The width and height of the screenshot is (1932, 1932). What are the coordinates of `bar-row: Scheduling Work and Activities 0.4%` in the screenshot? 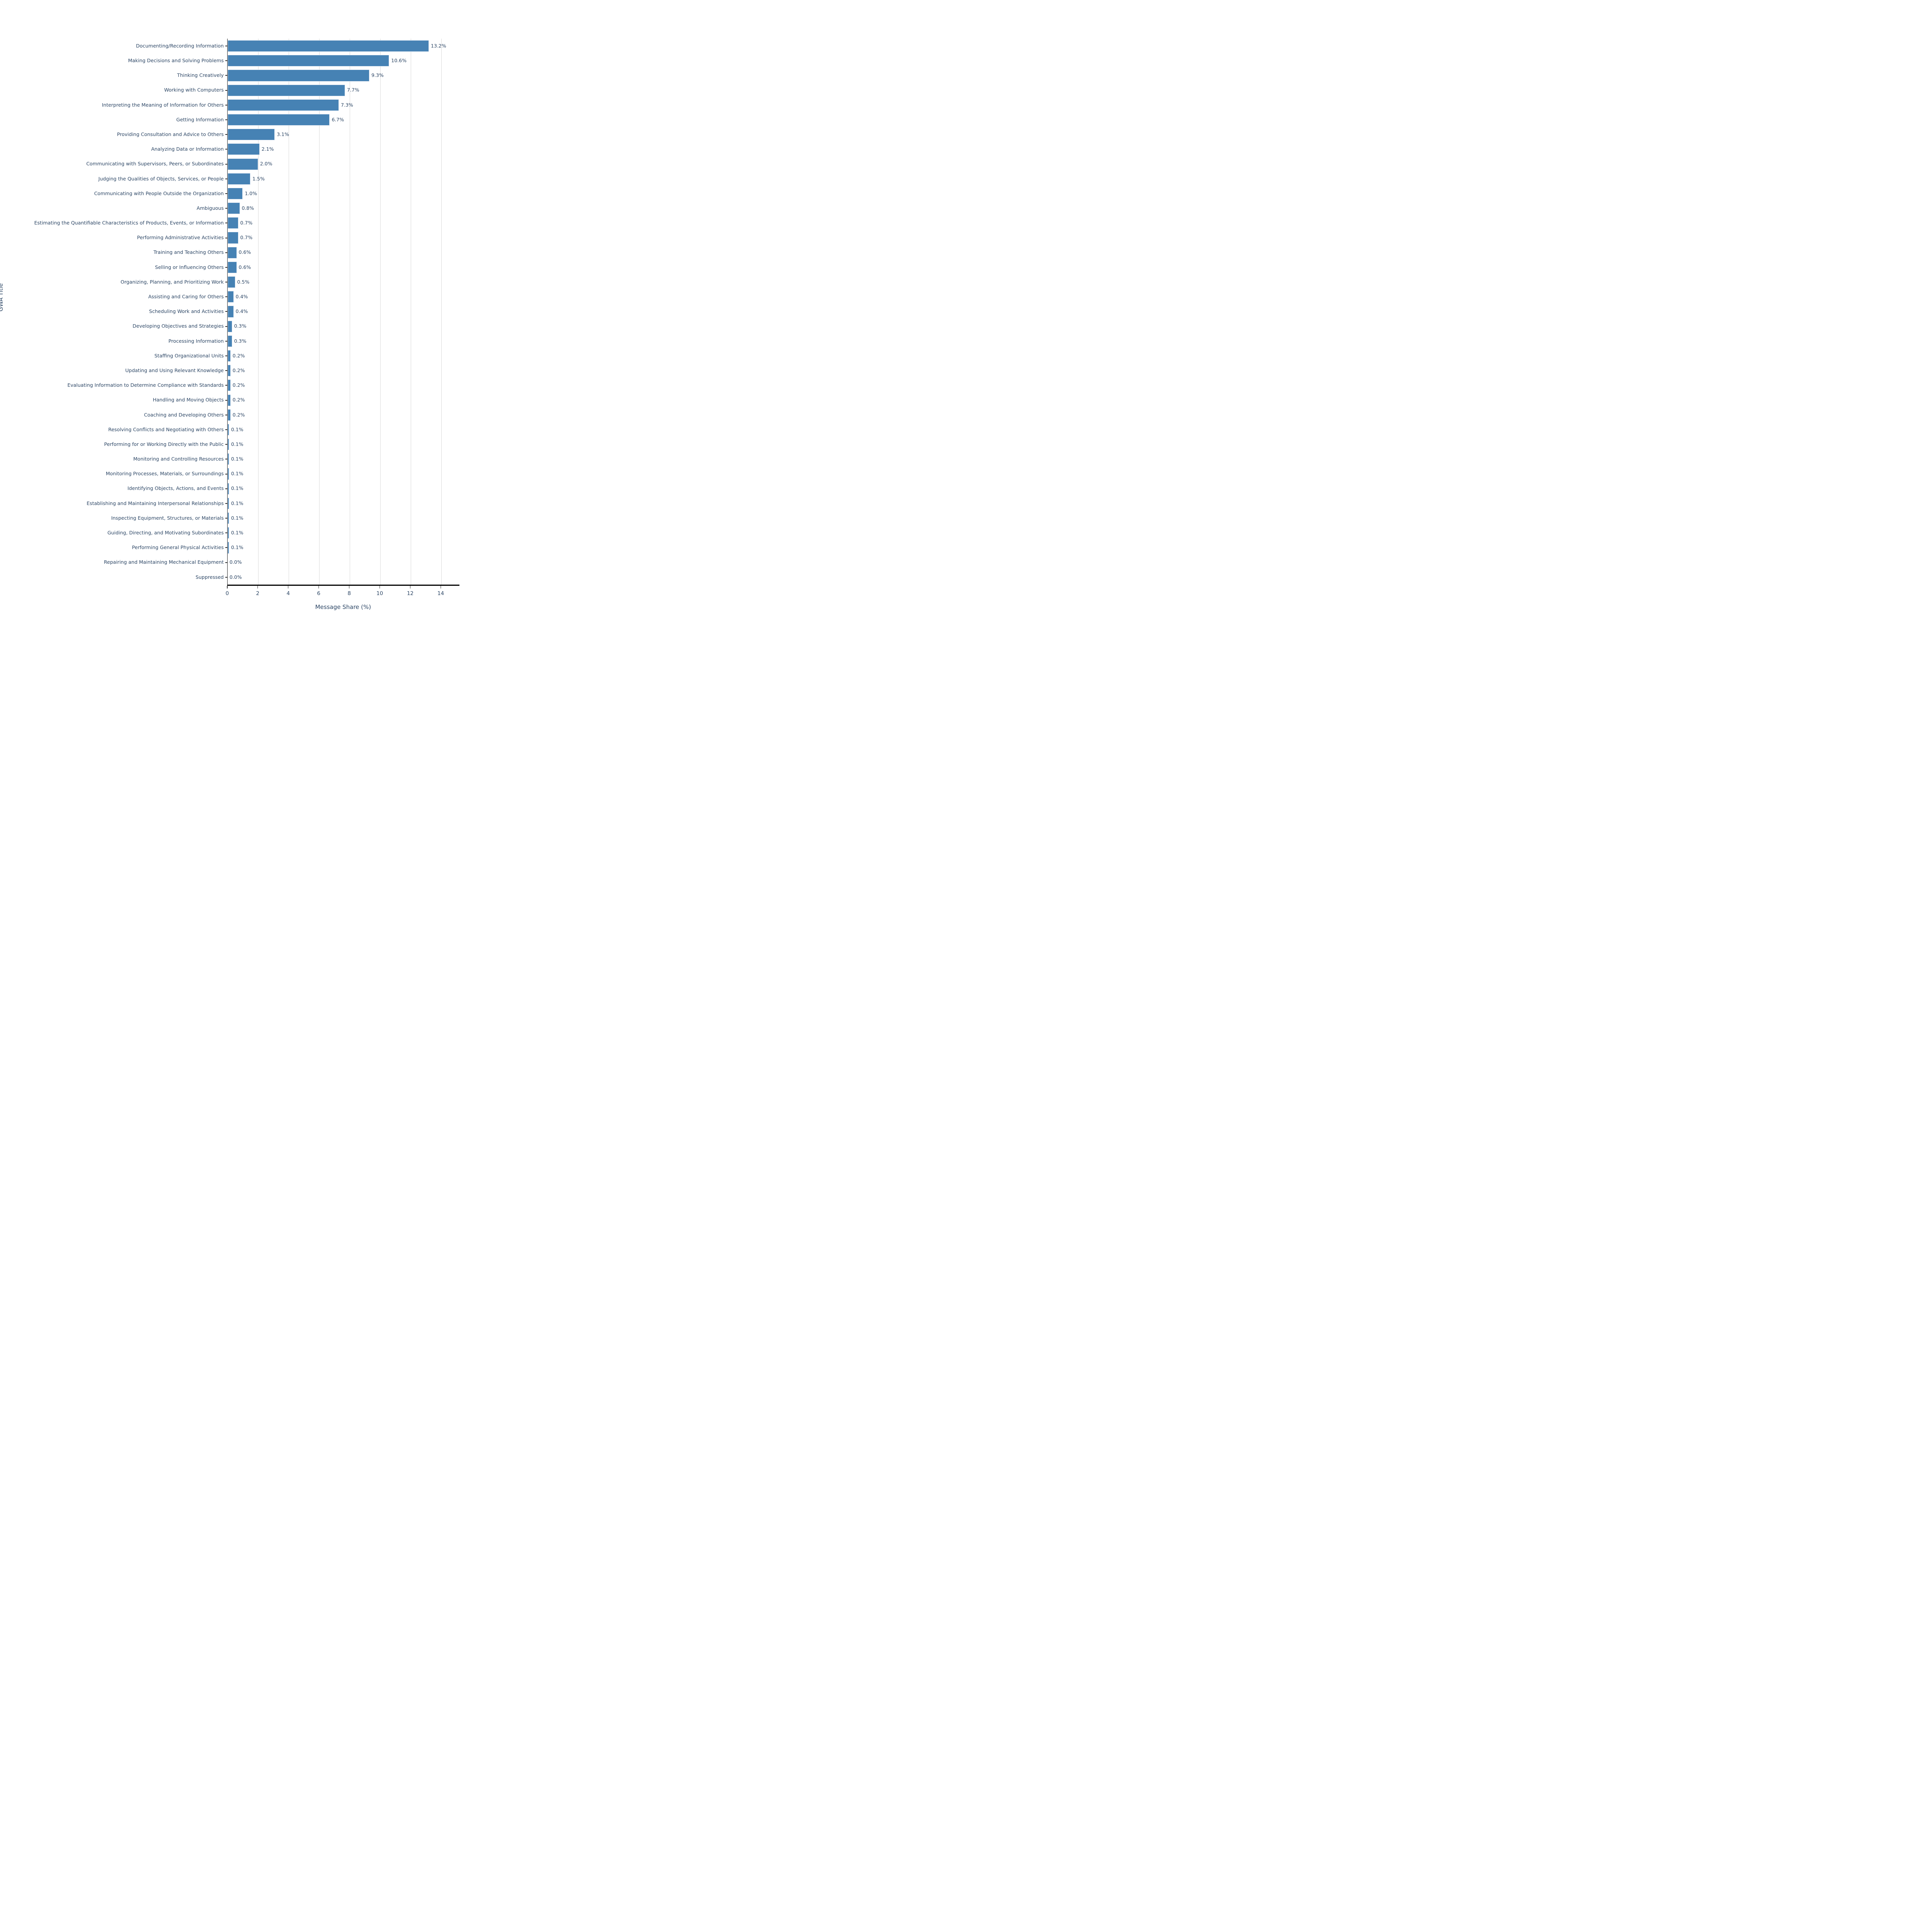 It's located at (304, 312).